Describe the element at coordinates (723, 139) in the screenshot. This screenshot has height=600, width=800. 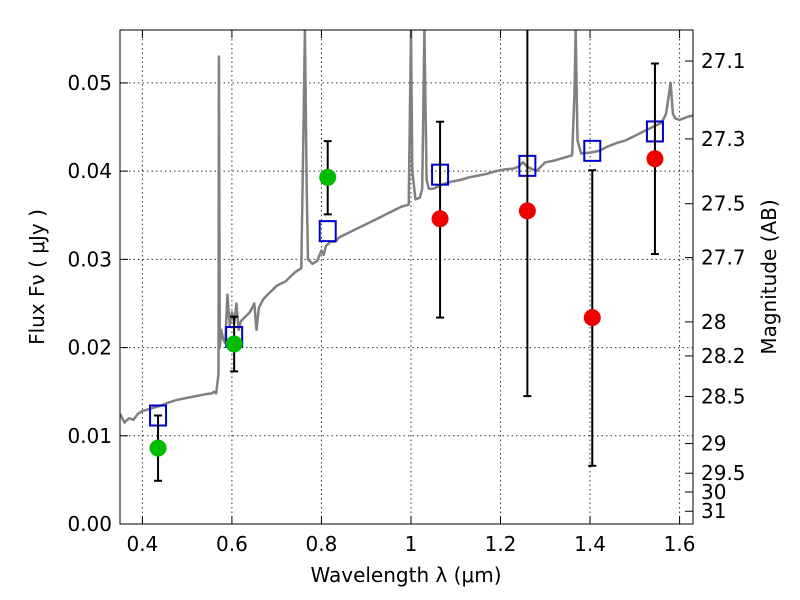
I see `mag-tick-label: 27.3` at that location.